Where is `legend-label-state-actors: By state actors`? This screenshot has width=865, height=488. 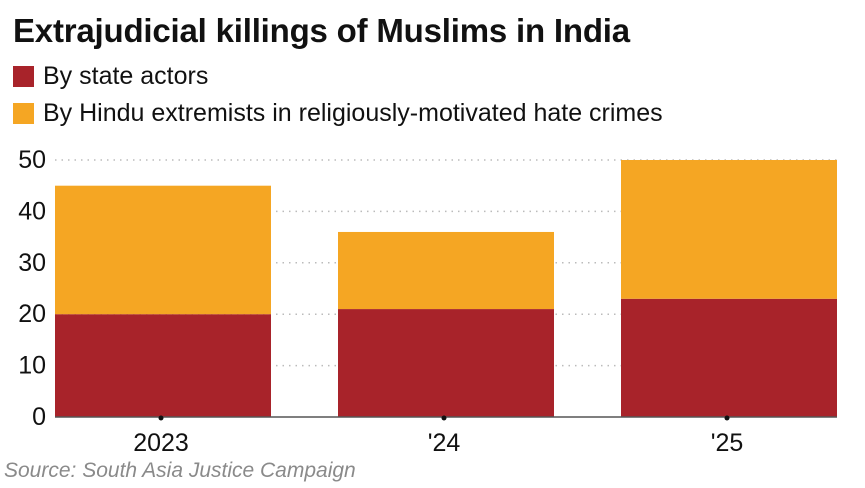 legend-label-state-actors: By state actors is located at coordinates (126, 75).